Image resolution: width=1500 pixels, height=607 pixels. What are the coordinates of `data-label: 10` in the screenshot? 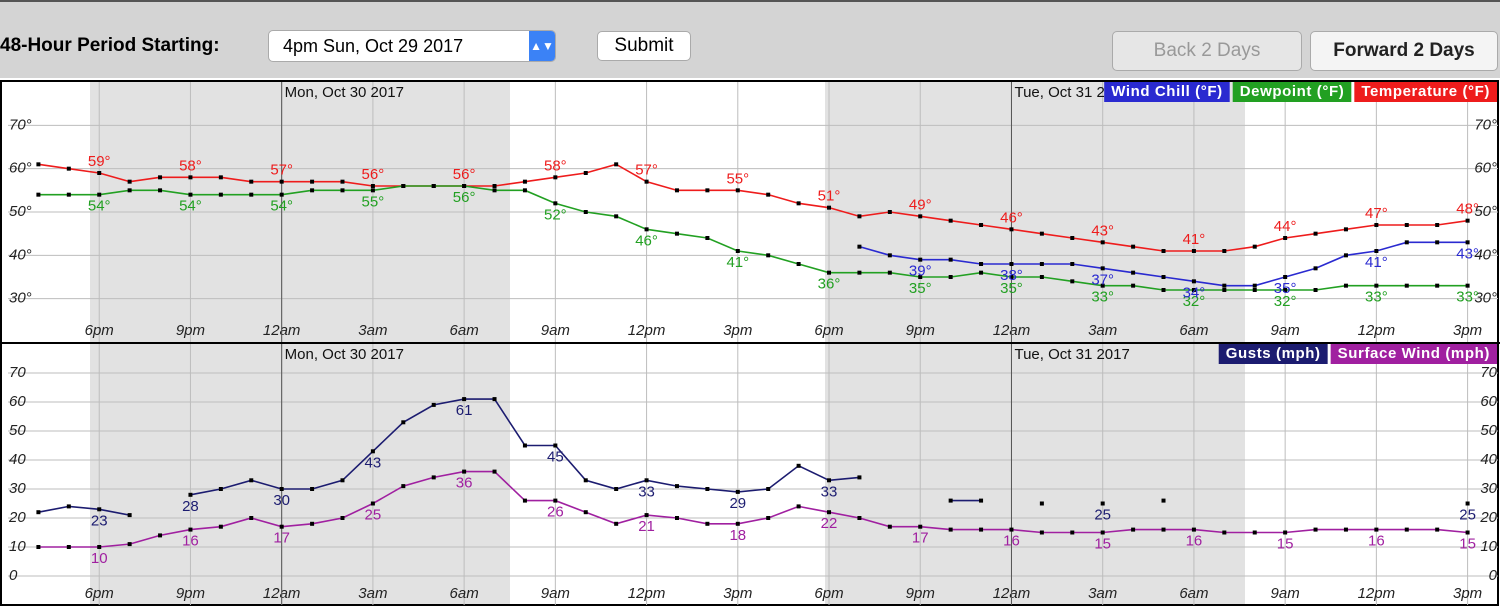 It's located at (99, 558).